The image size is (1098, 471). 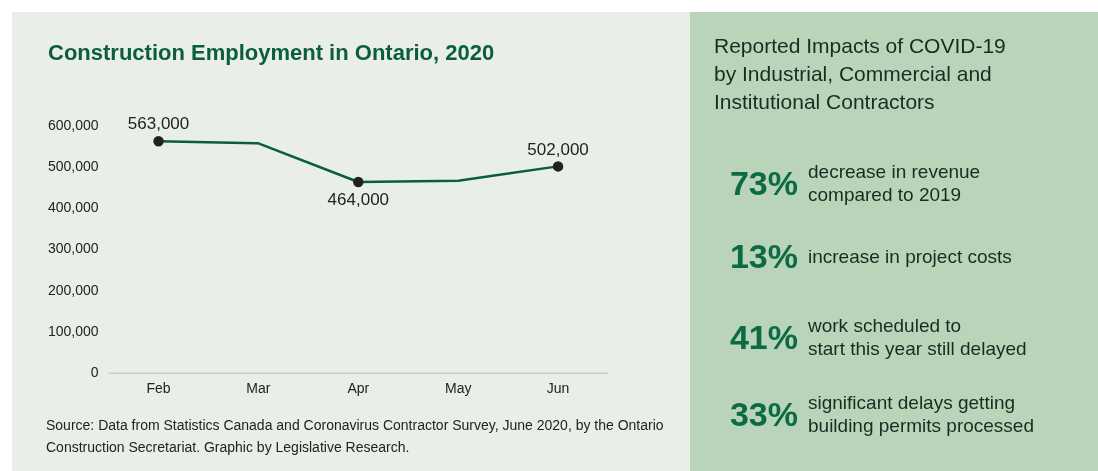 What do you see at coordinates (94, 372) in the screenshot?
I see `y-tick-label: 0` at bounding box center [94, 372].